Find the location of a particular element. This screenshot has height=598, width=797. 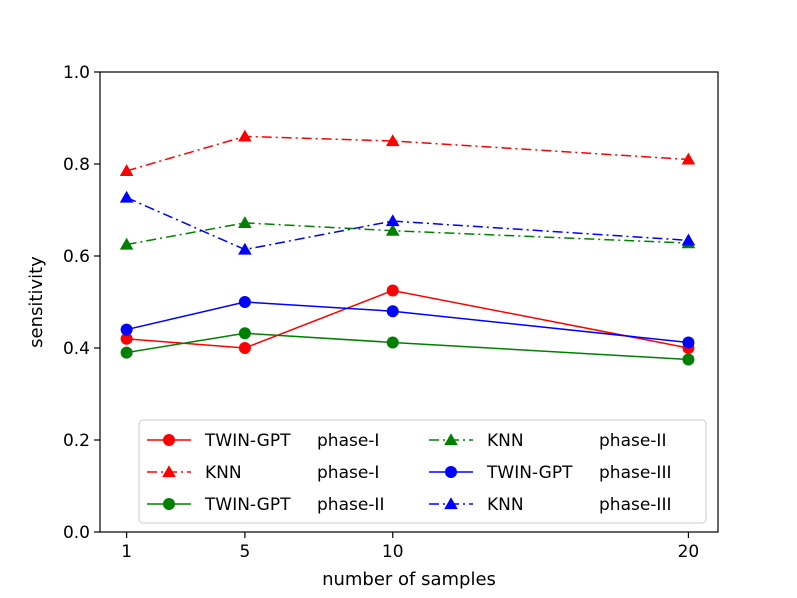

legend-entry: KNN phase-II is located at coordinates (547, 441).